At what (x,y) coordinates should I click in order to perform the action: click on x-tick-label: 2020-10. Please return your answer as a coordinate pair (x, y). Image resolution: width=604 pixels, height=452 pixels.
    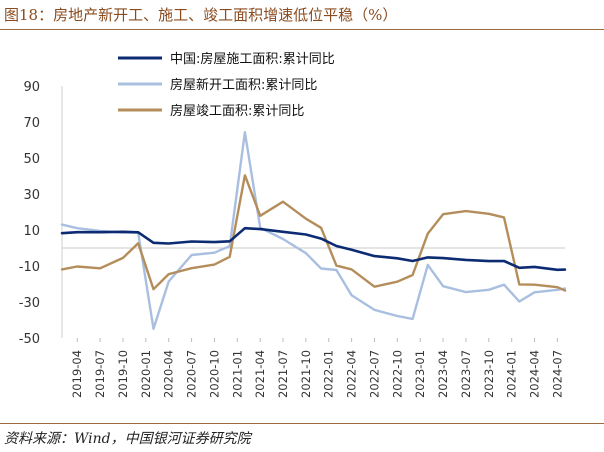
    Looking at the image, I should click on (214, 374).